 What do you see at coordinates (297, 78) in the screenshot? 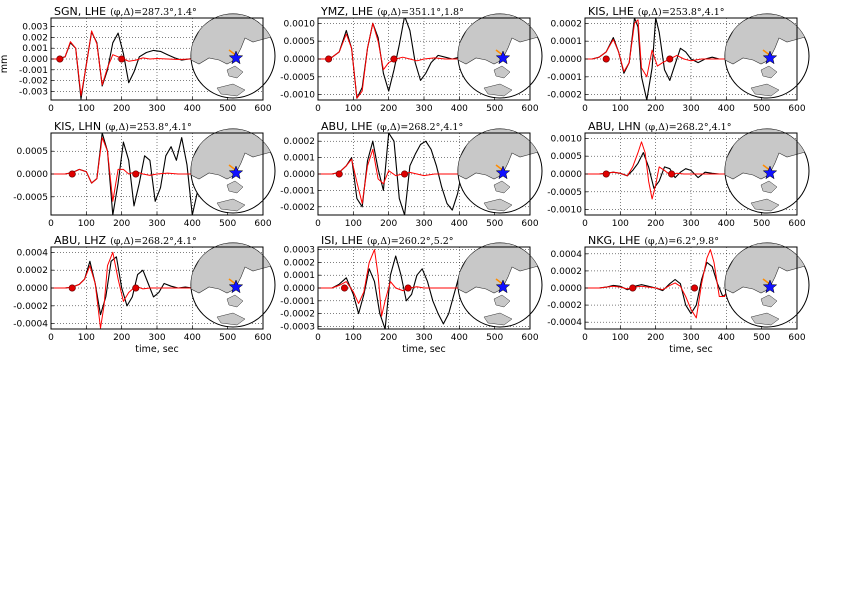
I see `y-tick-label: -0.0005` at bounding box center [297, 78].